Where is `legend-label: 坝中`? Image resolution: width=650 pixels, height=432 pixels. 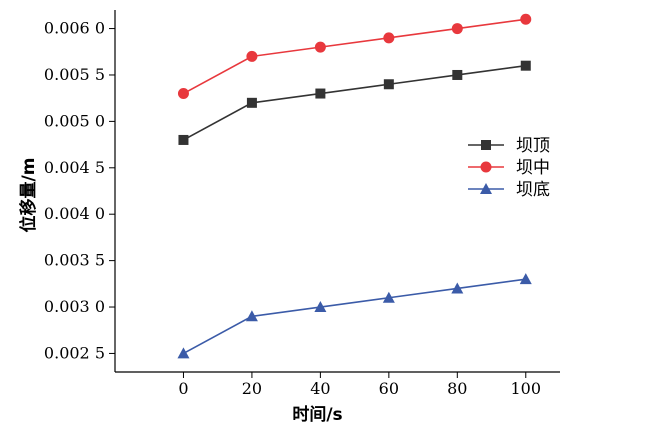 legend-label: 坝中 is located at coordinates (533, 168).